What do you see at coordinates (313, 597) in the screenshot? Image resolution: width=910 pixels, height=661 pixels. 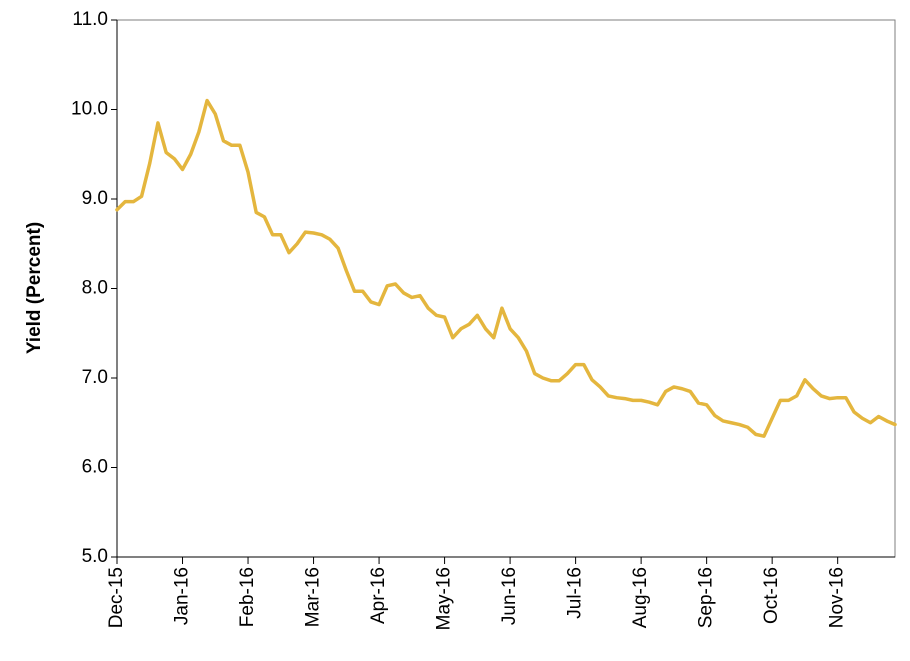 I see `x-tick-label: Mar-16` at bounding box center [313, 597].